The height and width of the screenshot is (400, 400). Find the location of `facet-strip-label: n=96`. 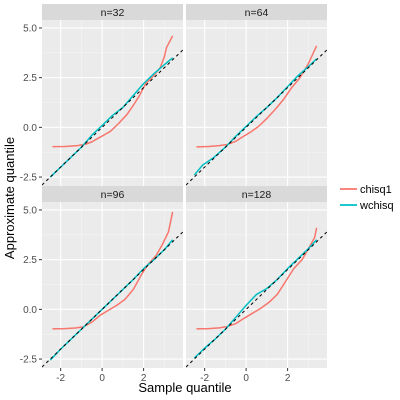

facet-strip-label: n=96 is located at coordinates (113, 195).